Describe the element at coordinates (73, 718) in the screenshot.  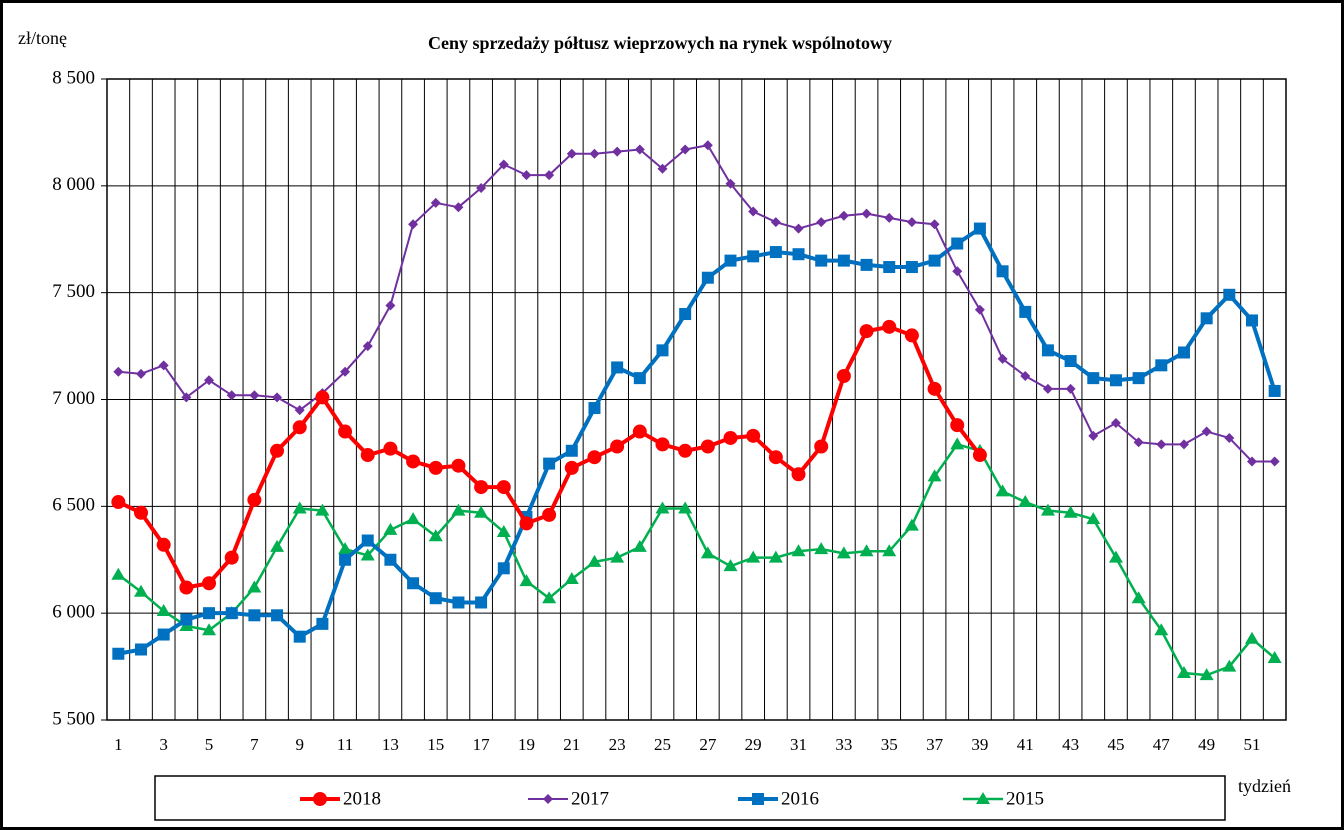
I see `y-tick-label: 5 500` at that location.